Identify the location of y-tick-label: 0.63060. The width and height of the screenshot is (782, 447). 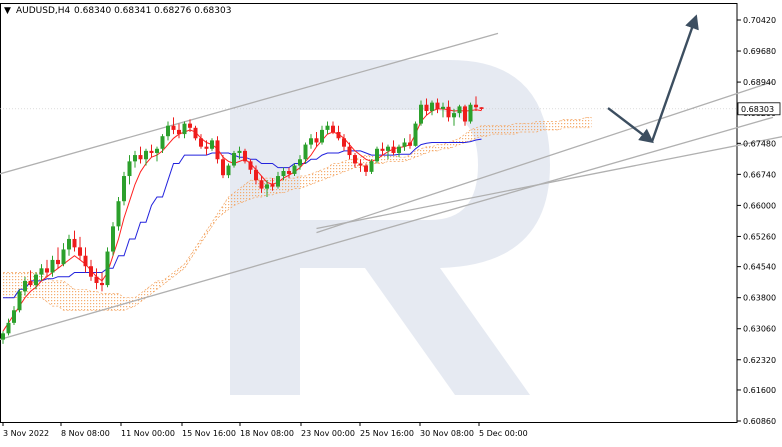
(759, 329).